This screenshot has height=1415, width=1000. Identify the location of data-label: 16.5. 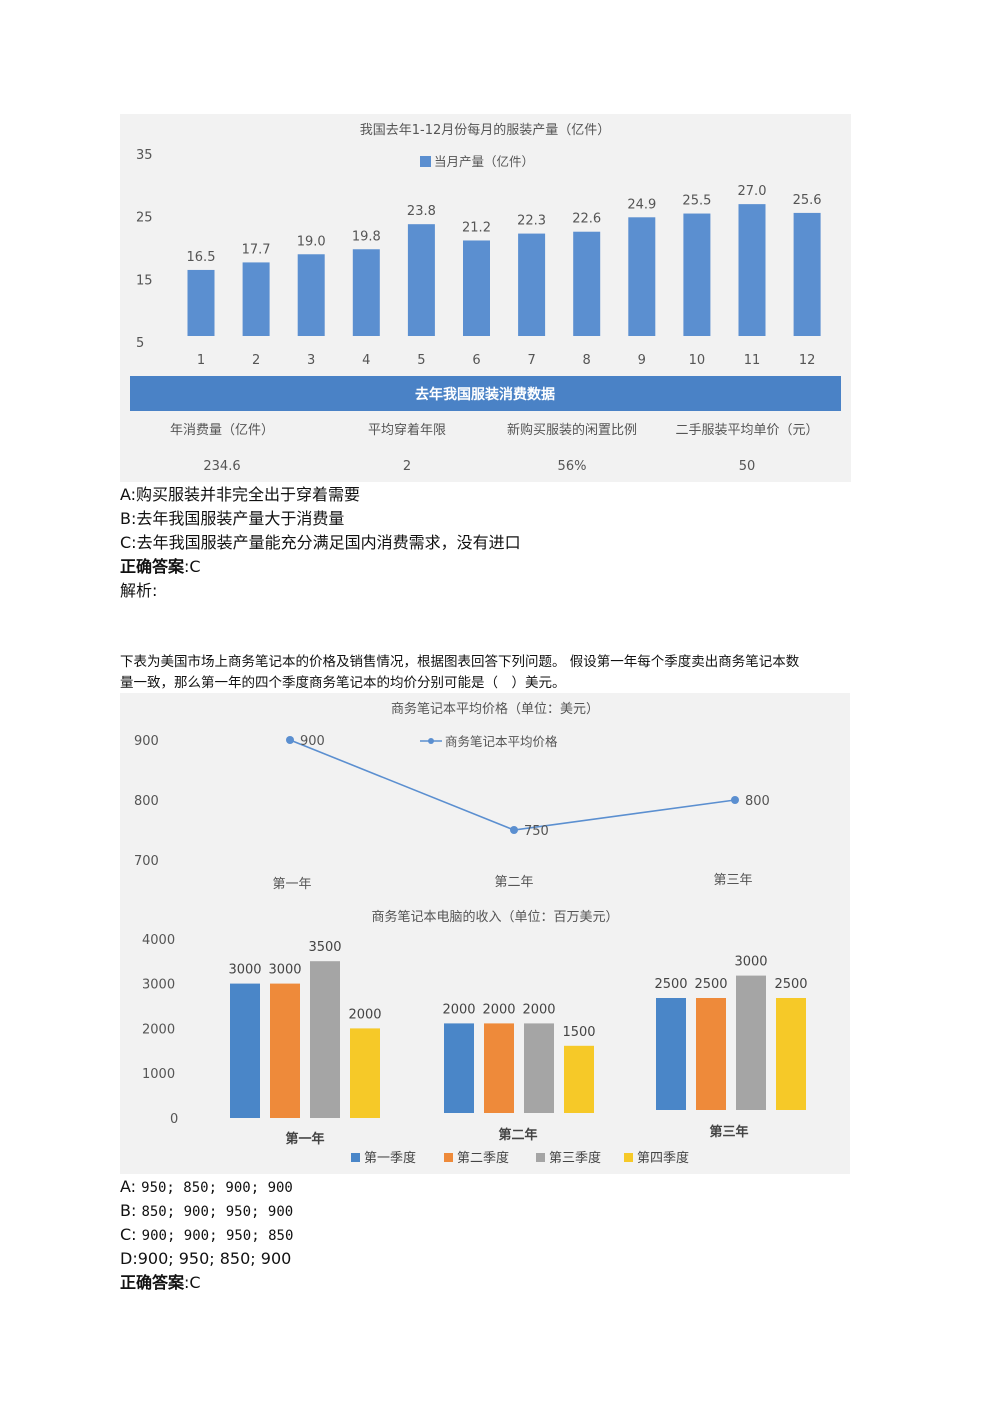
(201, 257).